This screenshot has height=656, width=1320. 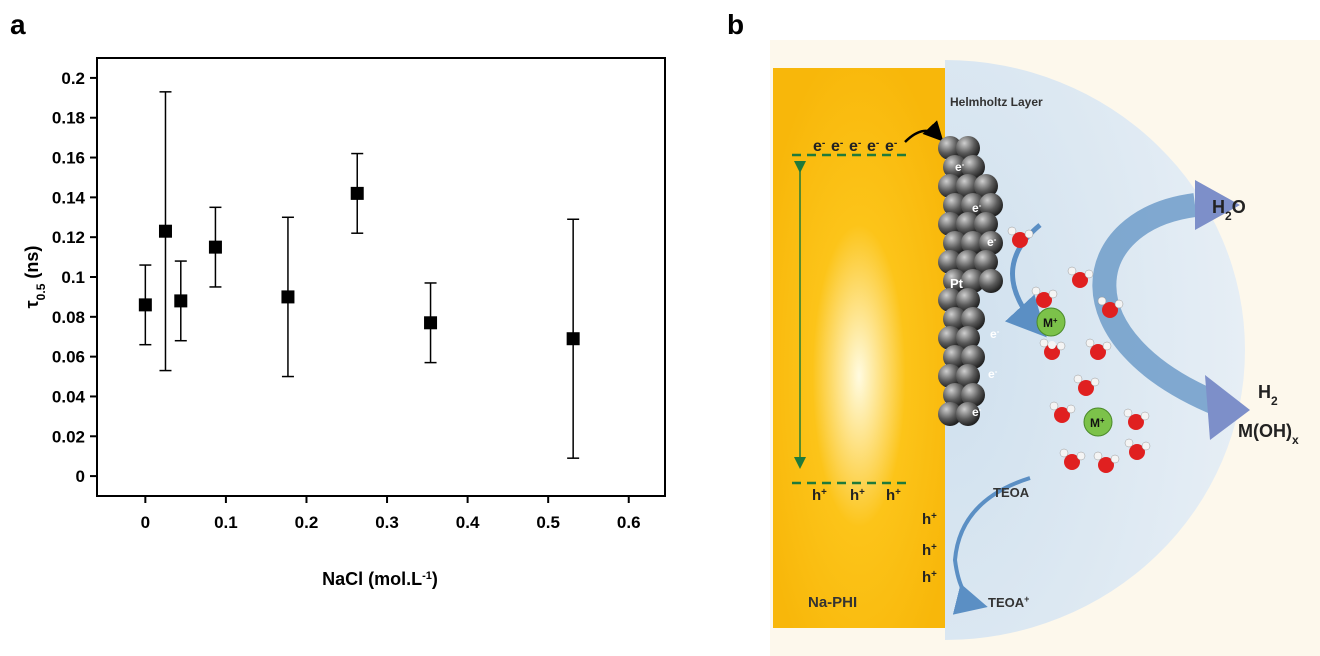 I want to click on oxidized-donor-label: TEOA+, so click(x=1008, y=602).